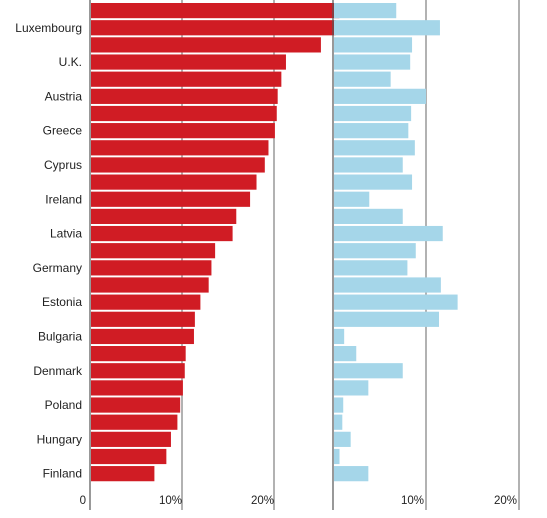  What do you see at coordinates (62, 302) in the screenshot?
I see `category-label: Estonia` at bounding box center [62, 302].